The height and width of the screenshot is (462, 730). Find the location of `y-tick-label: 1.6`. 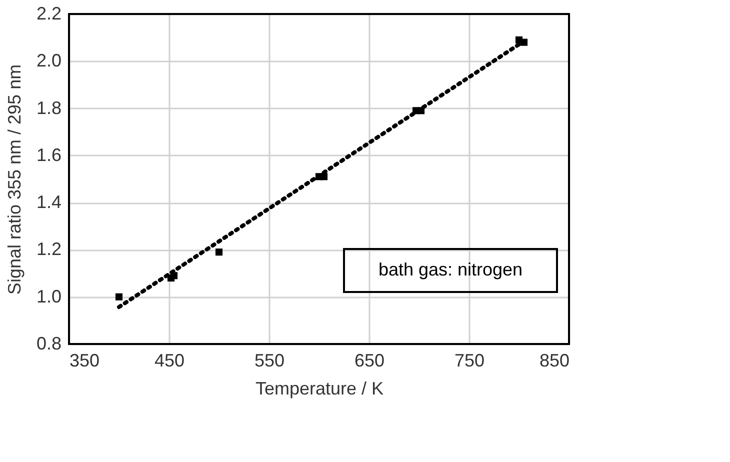

y-tick-label: 1.6 is located at coordinates (49, 154).